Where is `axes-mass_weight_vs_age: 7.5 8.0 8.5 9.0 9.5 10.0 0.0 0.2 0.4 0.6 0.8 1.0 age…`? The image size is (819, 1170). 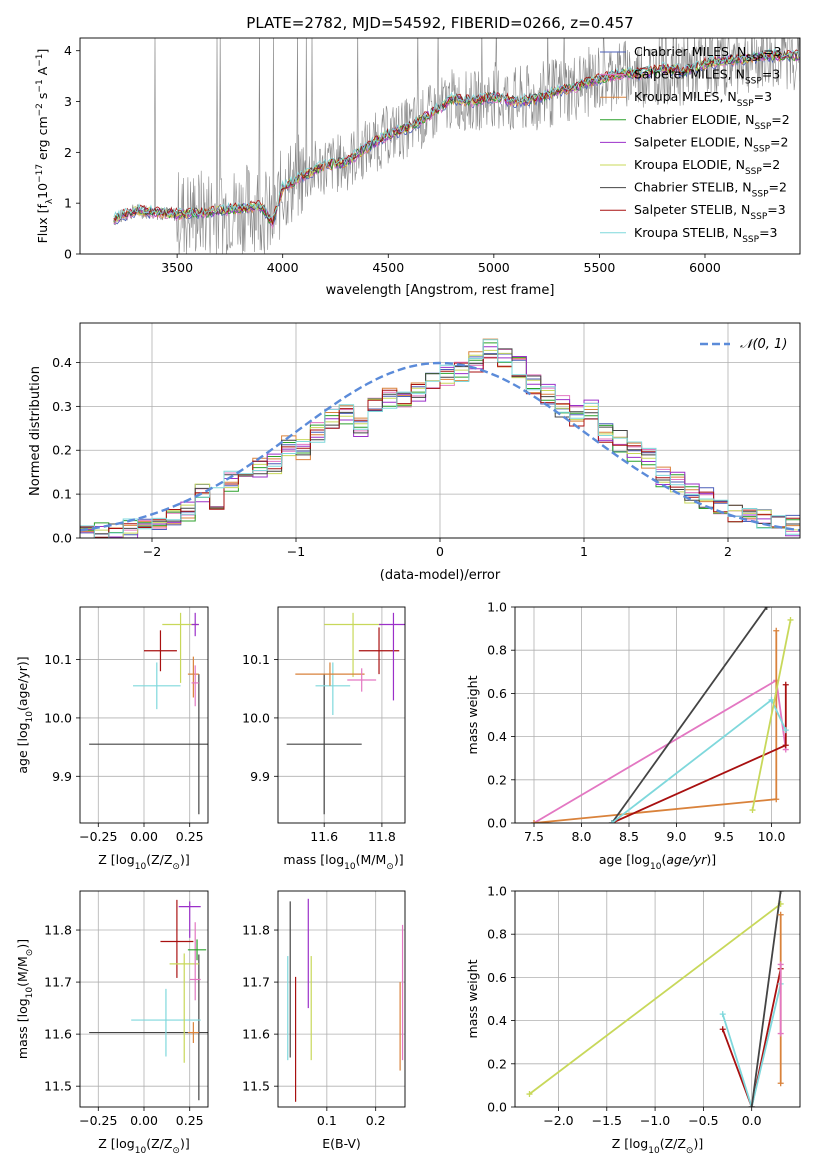
axes-mass_weight_vs_age: 7.5 8.0 8.5 9.0 9.5 10.0 0.0 0.2 0.4 0.6 0.8 1.0 age… is located at coordinates (633, 736).